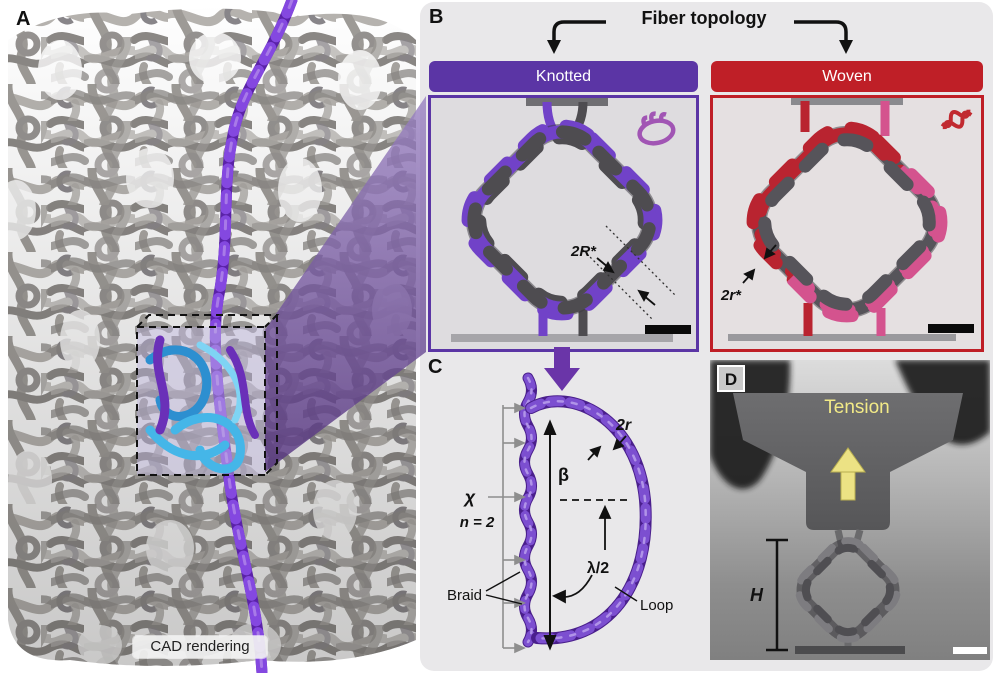 The width and height of the screenshot is (996, 673). What do you see at coordinates (956, 119) in the screenshot?
I see `helix-mini-icon` at bounding box center [956, 119].